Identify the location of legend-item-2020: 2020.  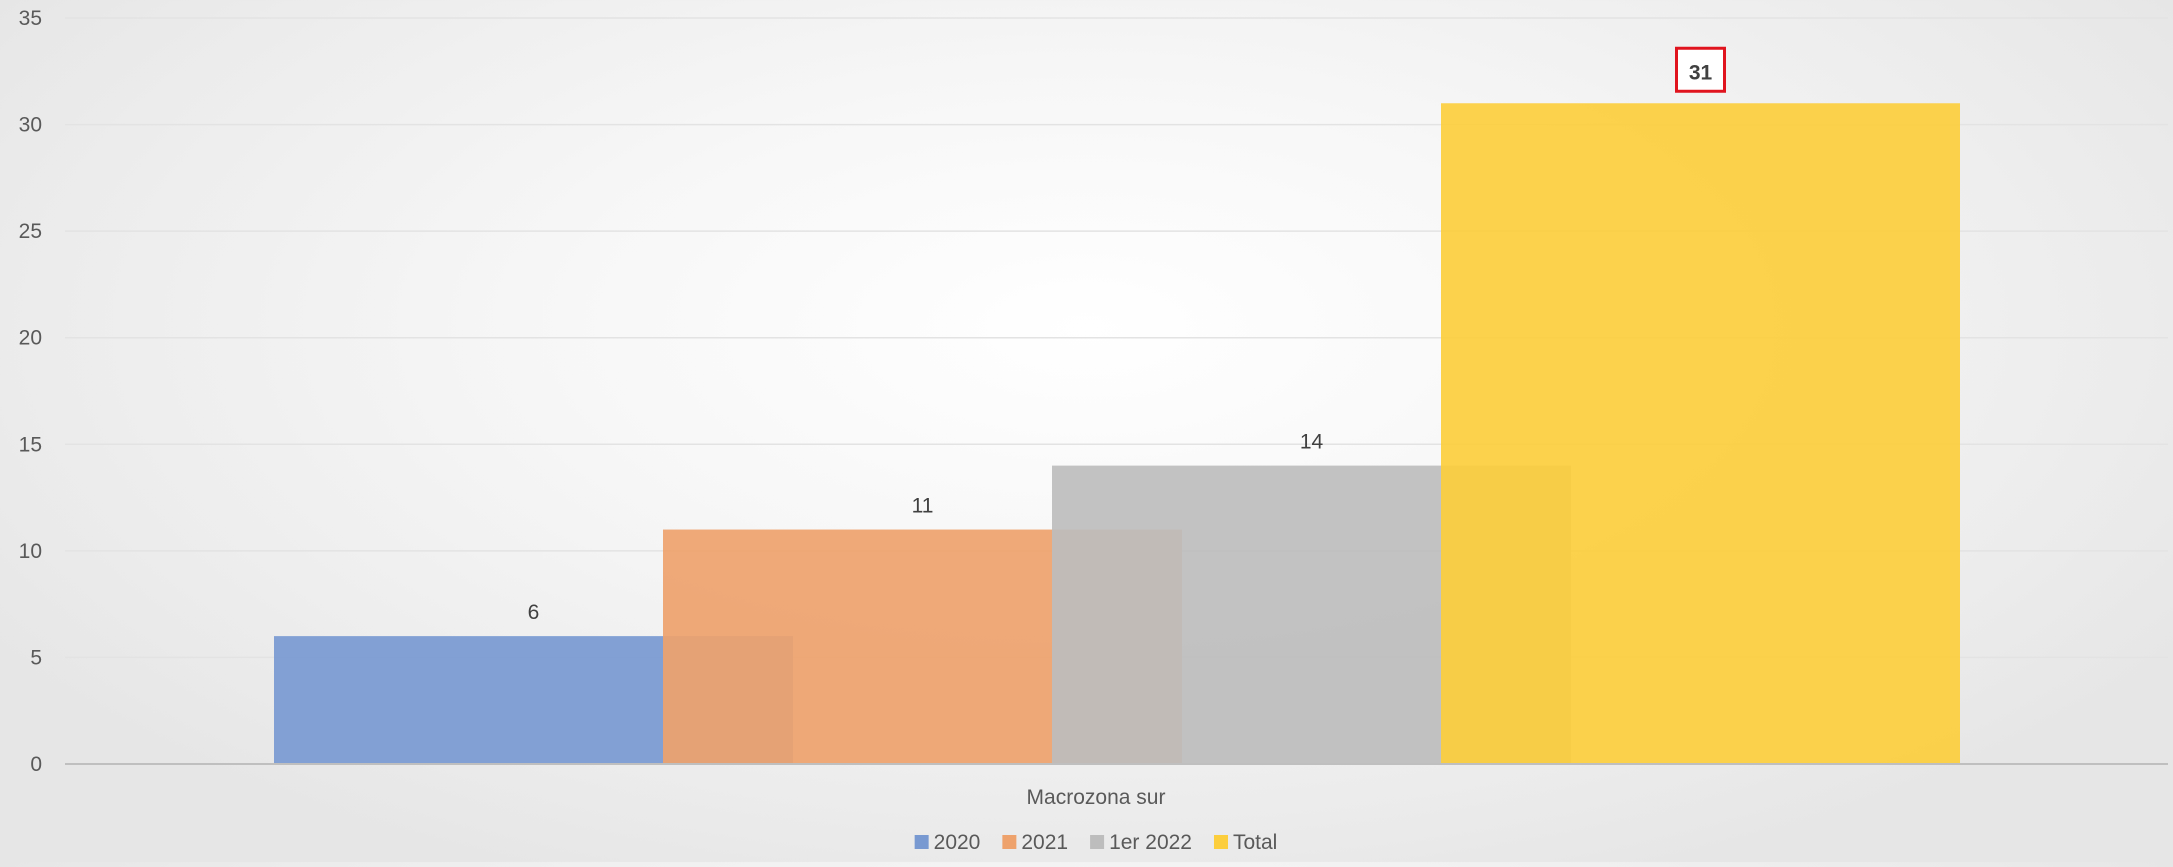
(947, 842).